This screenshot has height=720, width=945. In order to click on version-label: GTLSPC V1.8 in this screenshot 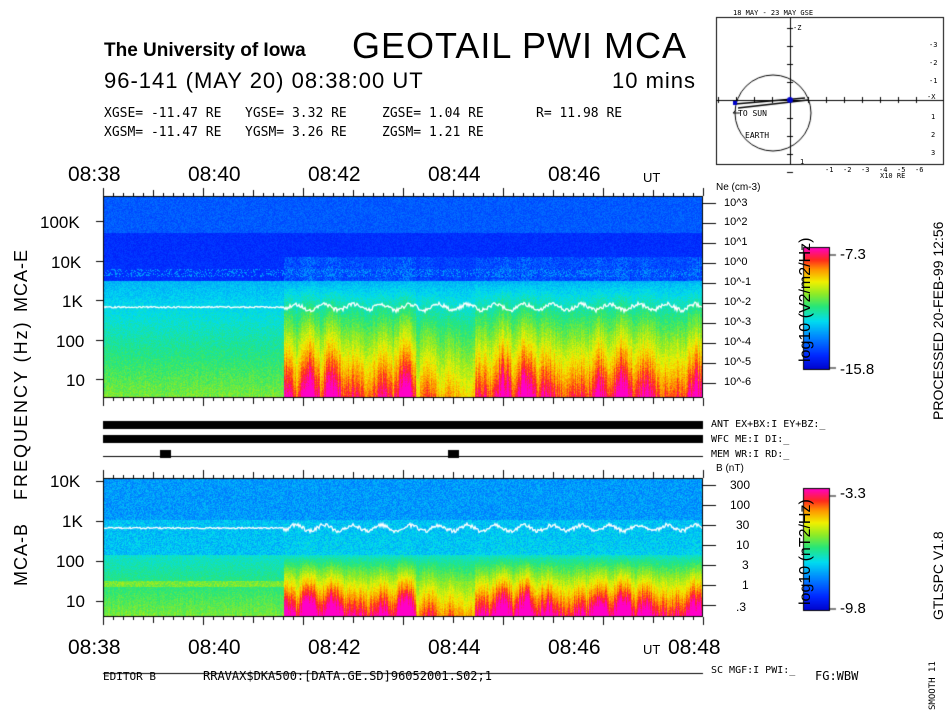, I will do `click(937, 575)`.